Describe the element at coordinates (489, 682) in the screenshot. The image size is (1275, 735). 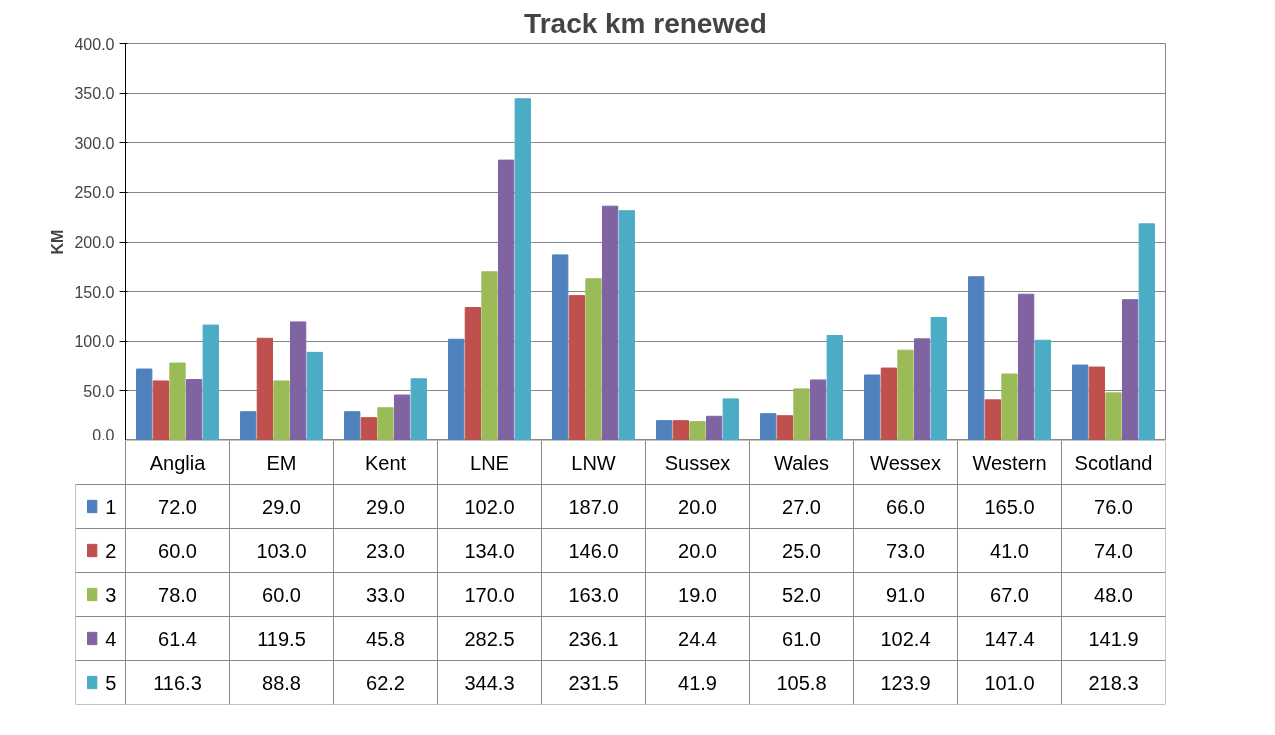
I see `data-label: 344.3` at that location.